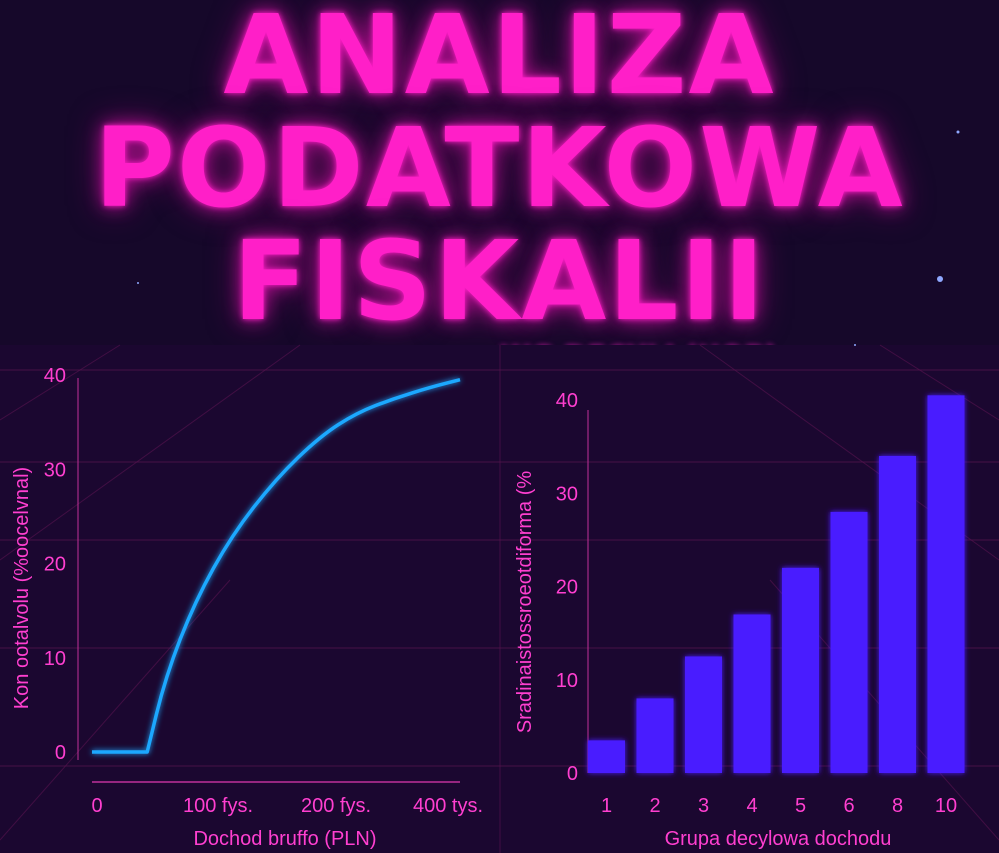 Image resolution: width=999 pixels, height=853 pixels. I want to click on bar-chart-y-tick-label: 0, so click(572, 774).